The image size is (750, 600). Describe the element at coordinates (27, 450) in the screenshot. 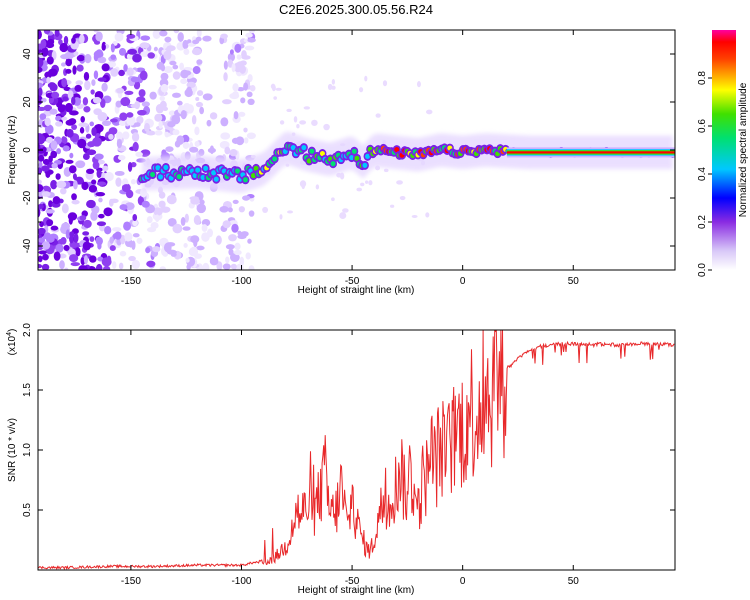

I see `y-tick-label: 1.0` at that location.